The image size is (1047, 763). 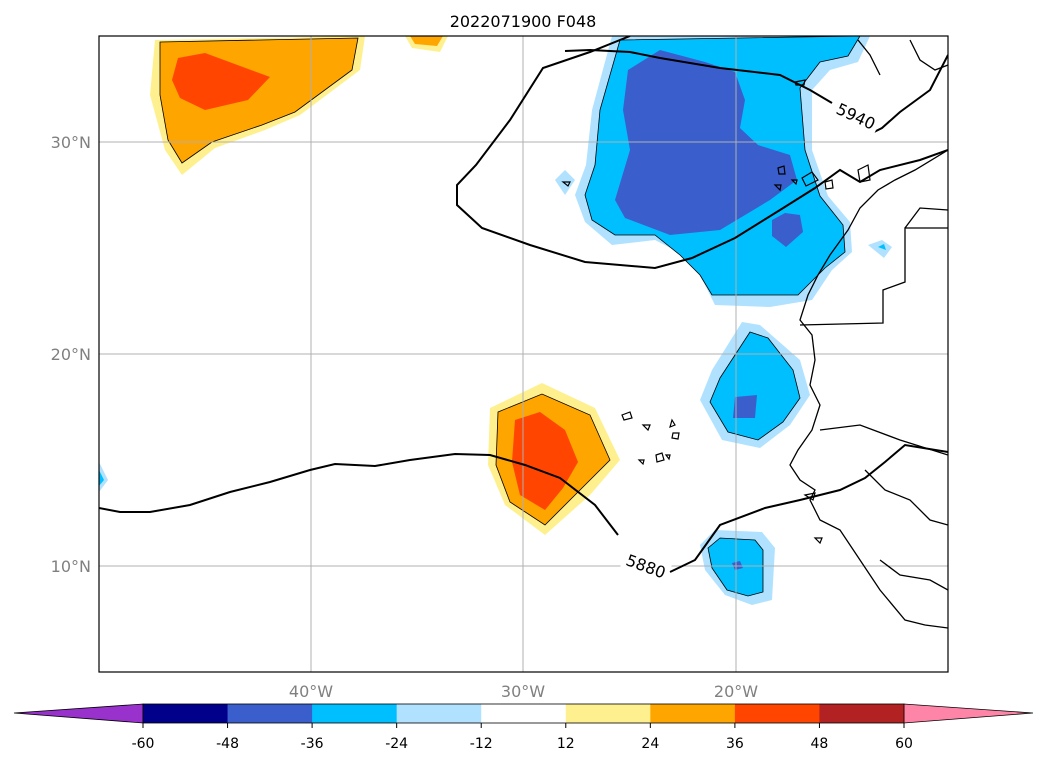 What do you see at coordinates (737, 567) in the screenshot?
I see `negative-anomaly-south` at bounding box center [737, 567].